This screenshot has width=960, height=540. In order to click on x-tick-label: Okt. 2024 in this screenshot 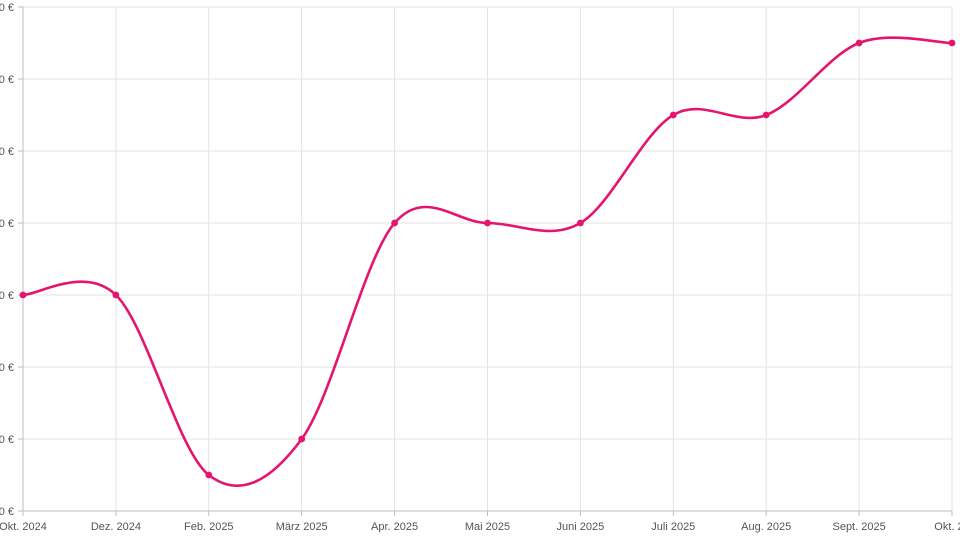, I will do `click(23, 527)`.